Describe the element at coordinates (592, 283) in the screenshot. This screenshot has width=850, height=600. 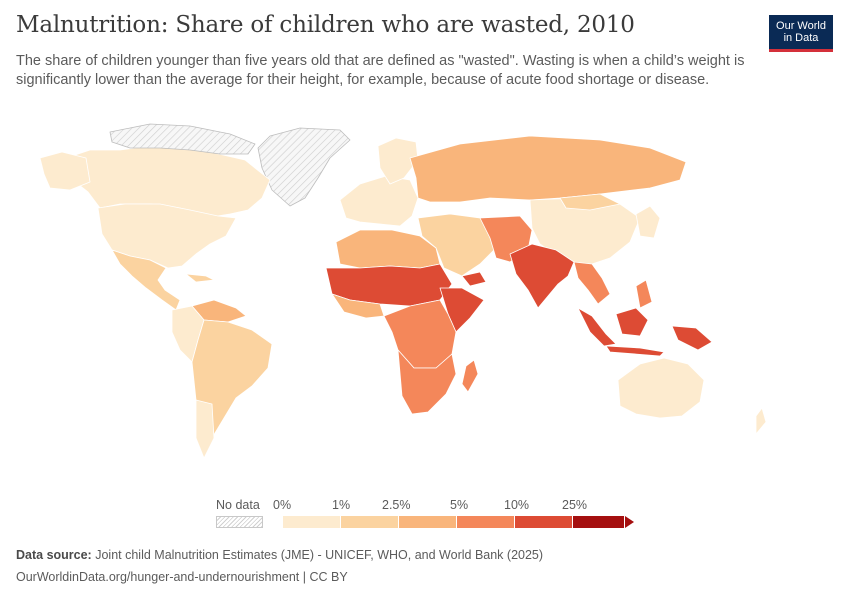
I see `region-southeast-asia` at that location.